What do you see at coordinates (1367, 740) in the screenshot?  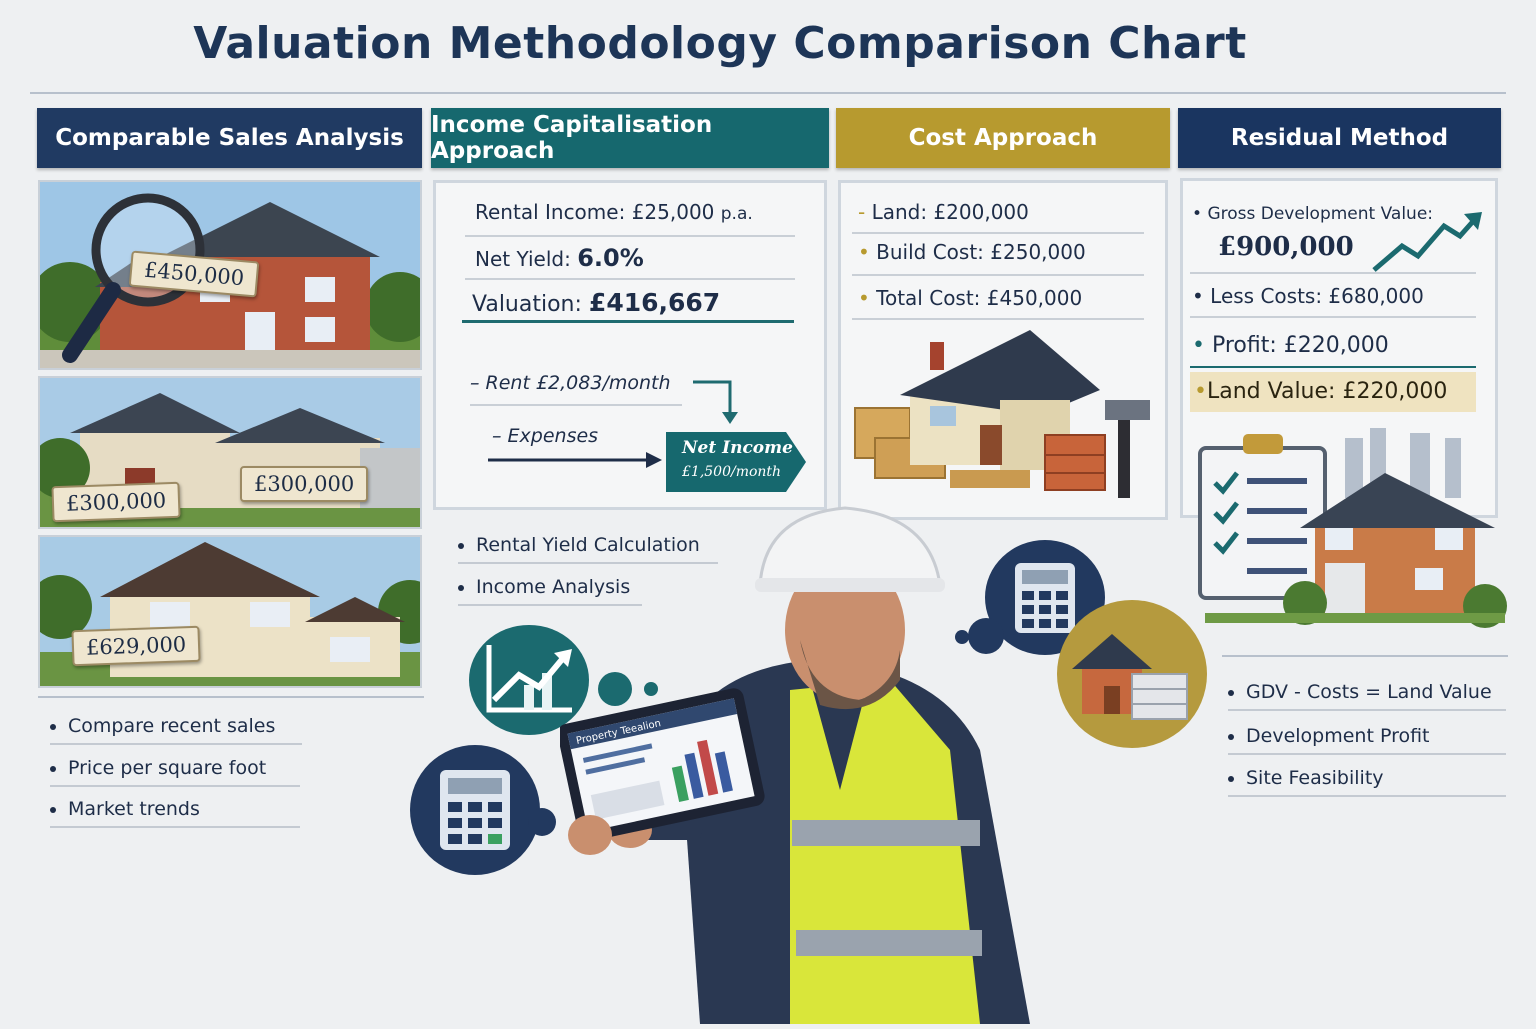 I see `col4-bullet: Development Profit` at bounding box center [1367, 740].